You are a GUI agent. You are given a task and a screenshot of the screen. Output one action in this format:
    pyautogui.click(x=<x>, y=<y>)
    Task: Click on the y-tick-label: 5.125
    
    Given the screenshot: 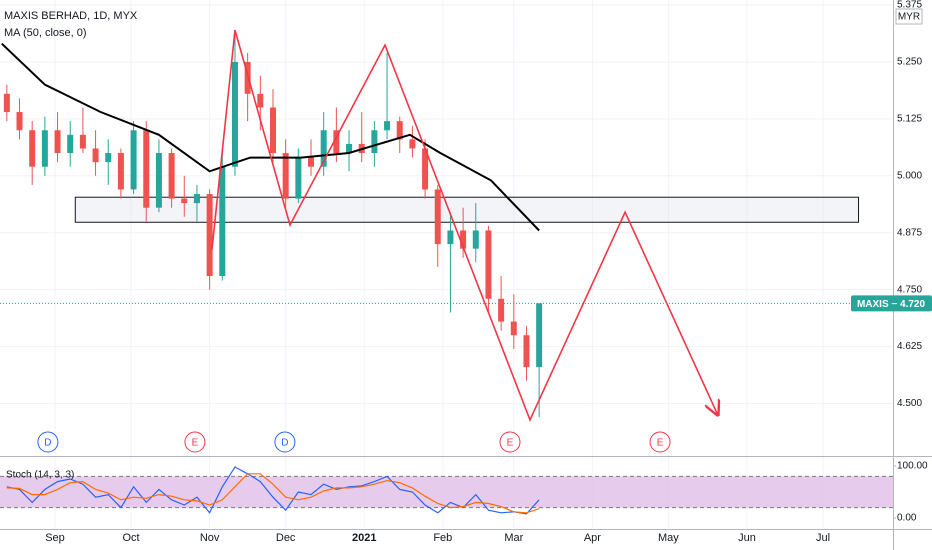 What is the action you would take?
    pyautogui.click(x=909, y=119)
    